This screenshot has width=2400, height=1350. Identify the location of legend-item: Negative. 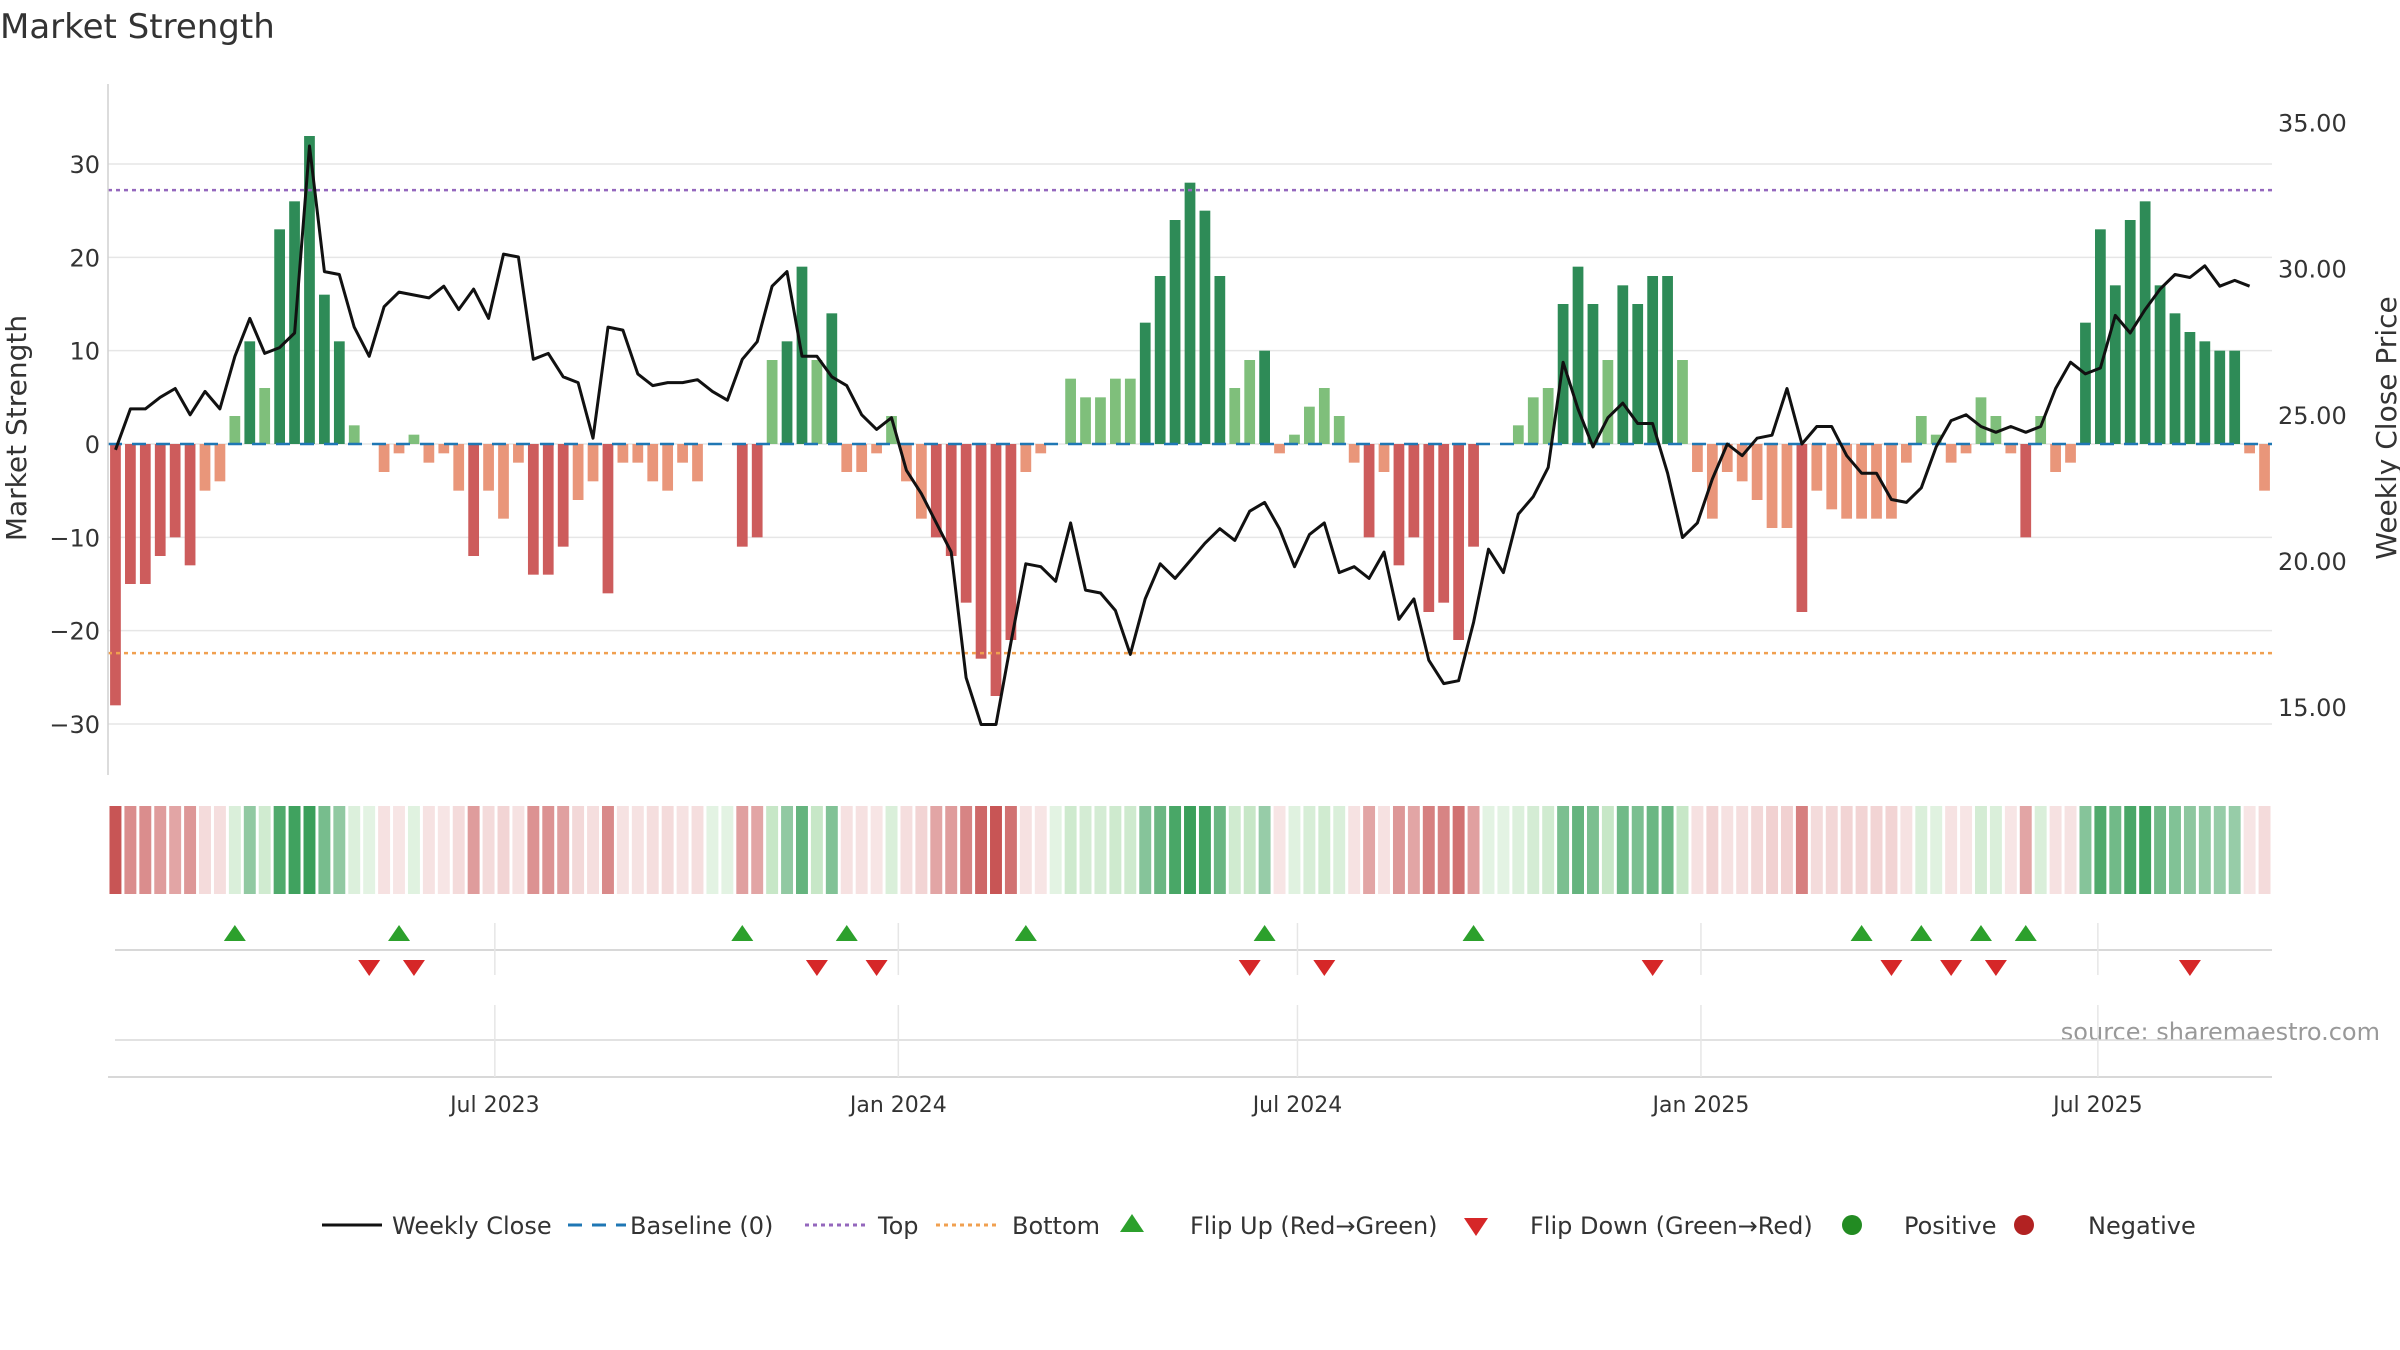
(2105, 1226).